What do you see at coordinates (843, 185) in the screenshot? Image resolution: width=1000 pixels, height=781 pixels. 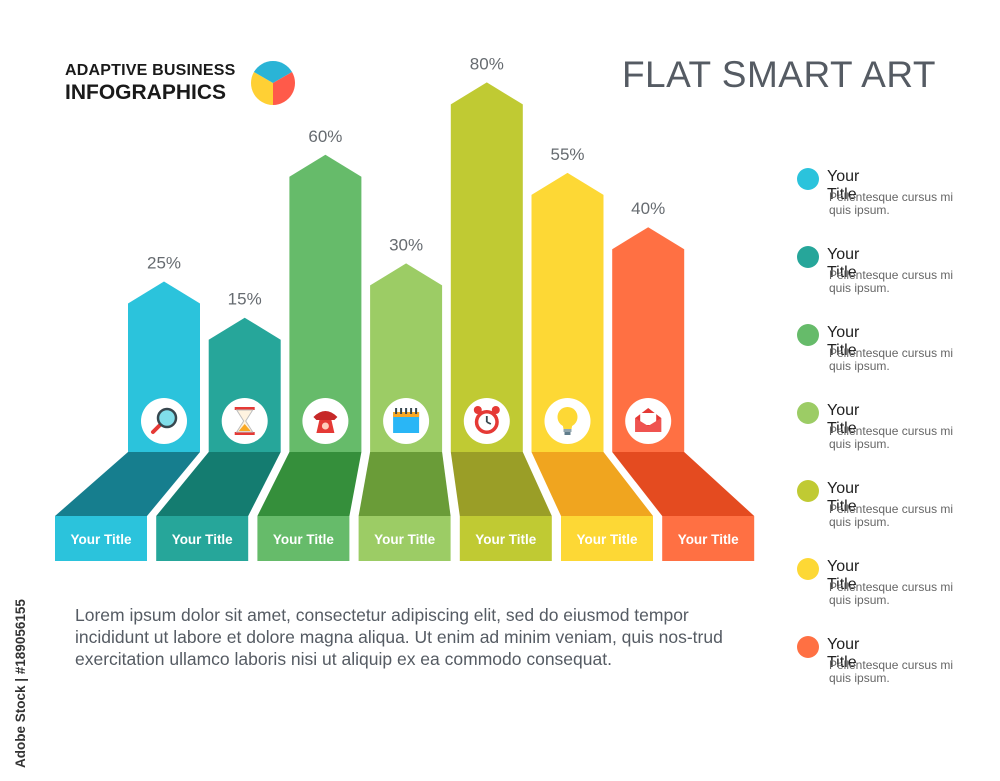 I see `legend-title-1: Your Title` at bounding box center [843, 185].